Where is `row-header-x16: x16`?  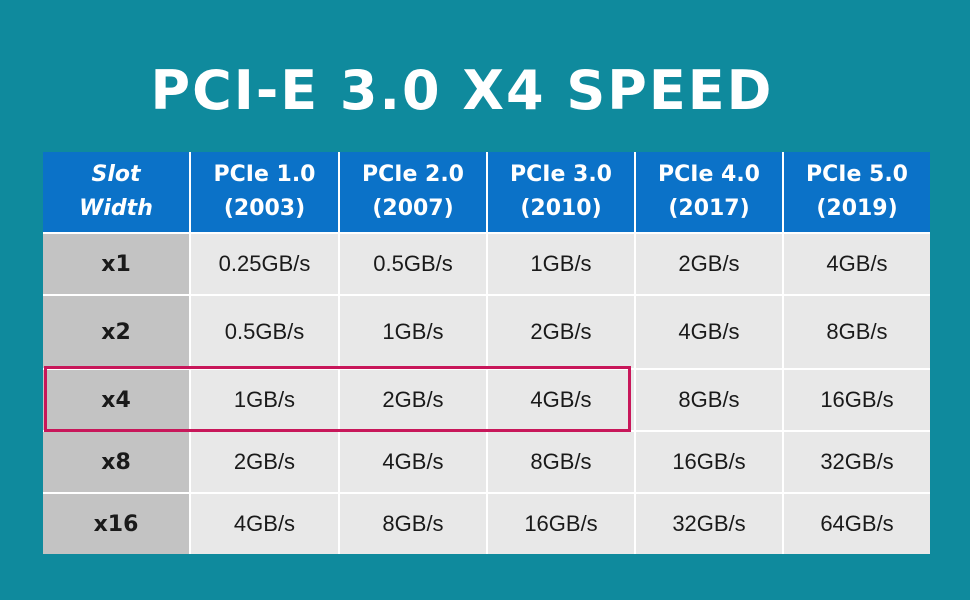 row-header-x16: x16 is located at coordinates (116, 524).